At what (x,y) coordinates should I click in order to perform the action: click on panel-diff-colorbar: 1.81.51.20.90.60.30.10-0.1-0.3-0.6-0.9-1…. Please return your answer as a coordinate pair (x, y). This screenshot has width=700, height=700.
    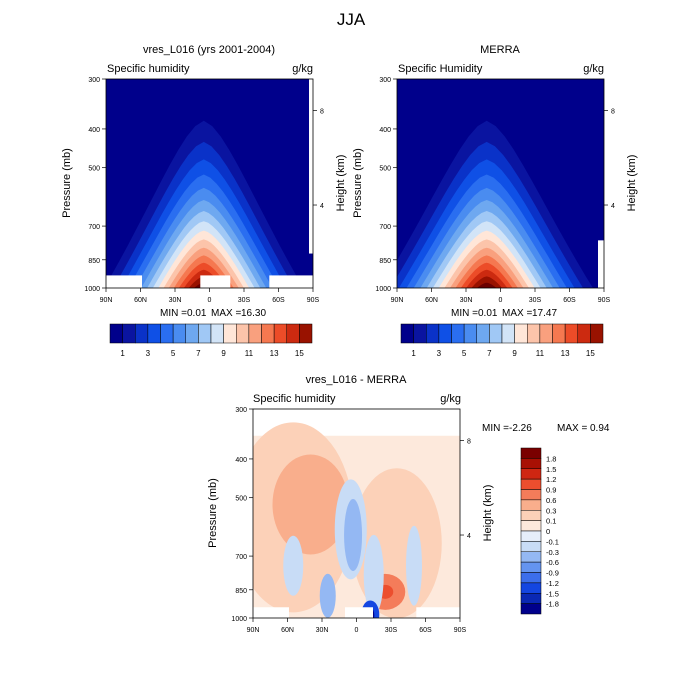
    Looking at the image, I should click on (539, 531).